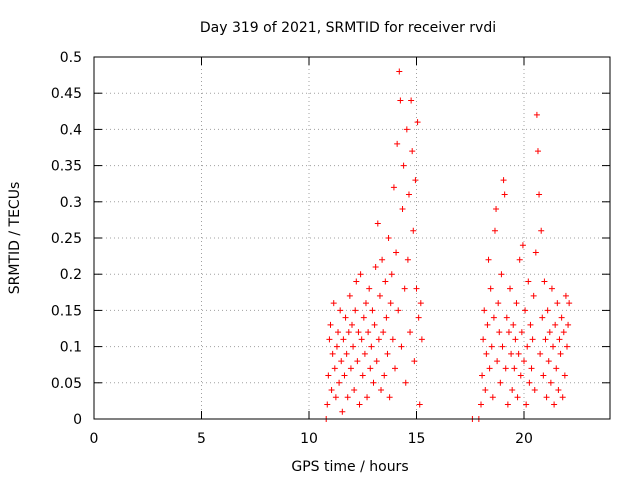 Image resolution: width=640 pixels, height=480 pixels. I want to click on x-tick-label: 10, so click(309, 439).